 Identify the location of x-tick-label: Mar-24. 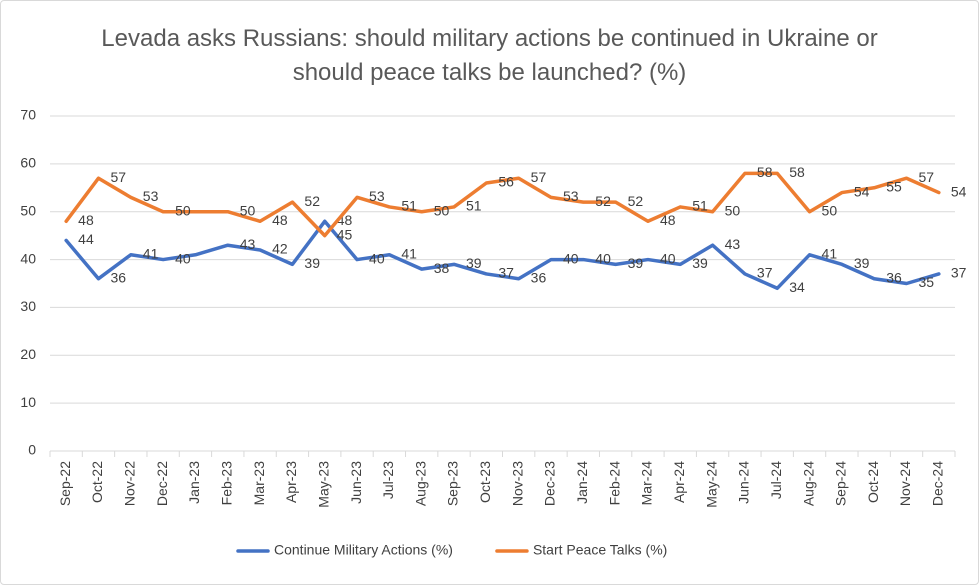
(647, 483).